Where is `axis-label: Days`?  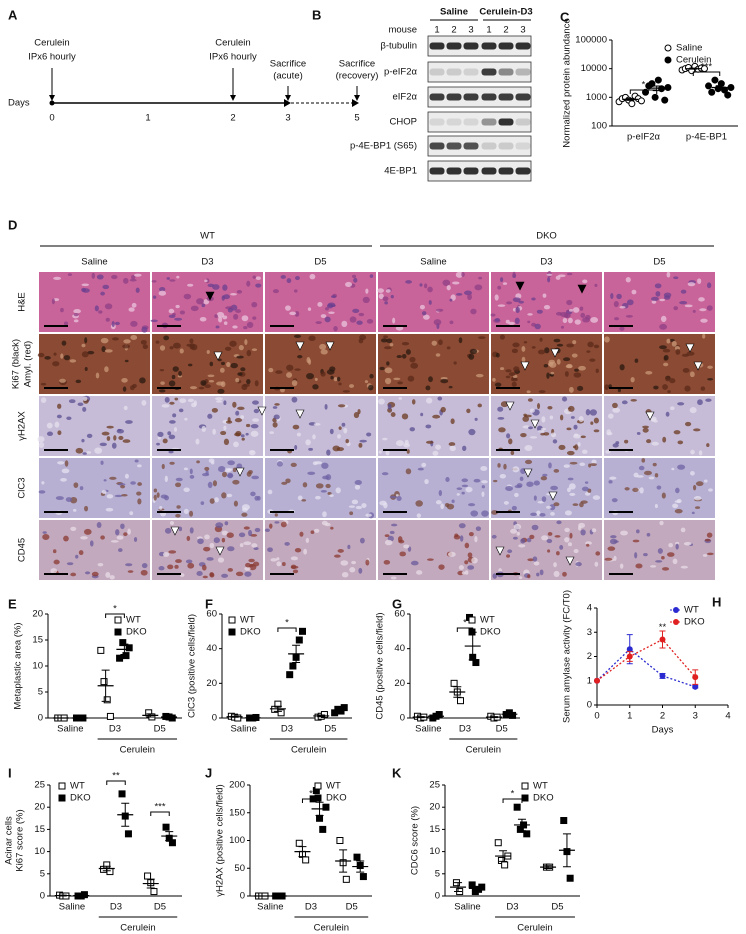 axis-label: Days is located at coordinates (19, 103).